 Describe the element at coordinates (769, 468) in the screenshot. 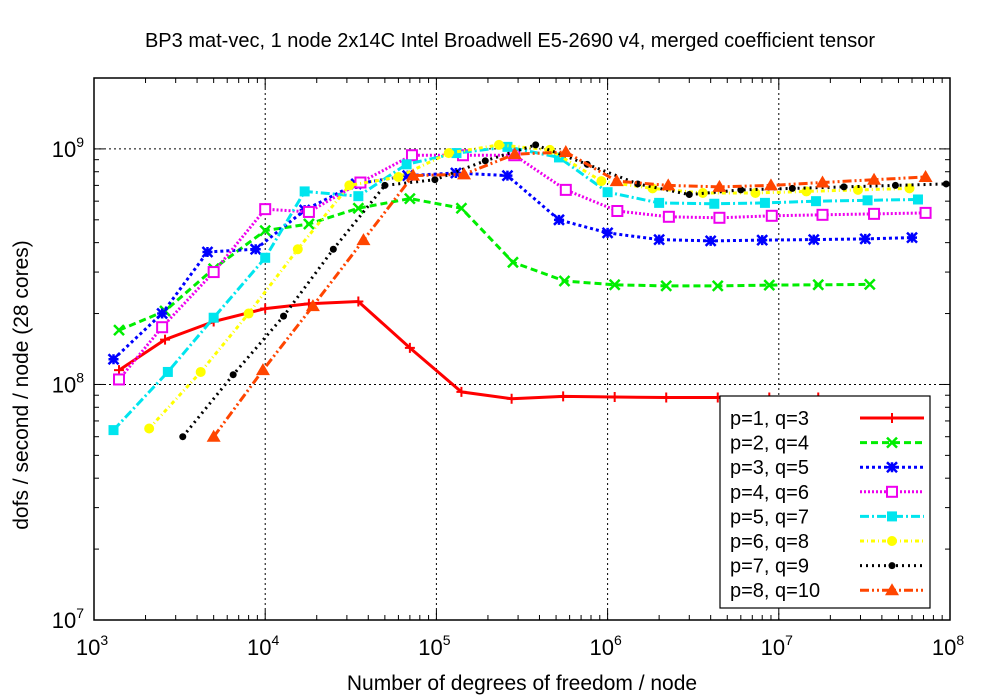

I see `legend-label: p=3, q=5` at that location.